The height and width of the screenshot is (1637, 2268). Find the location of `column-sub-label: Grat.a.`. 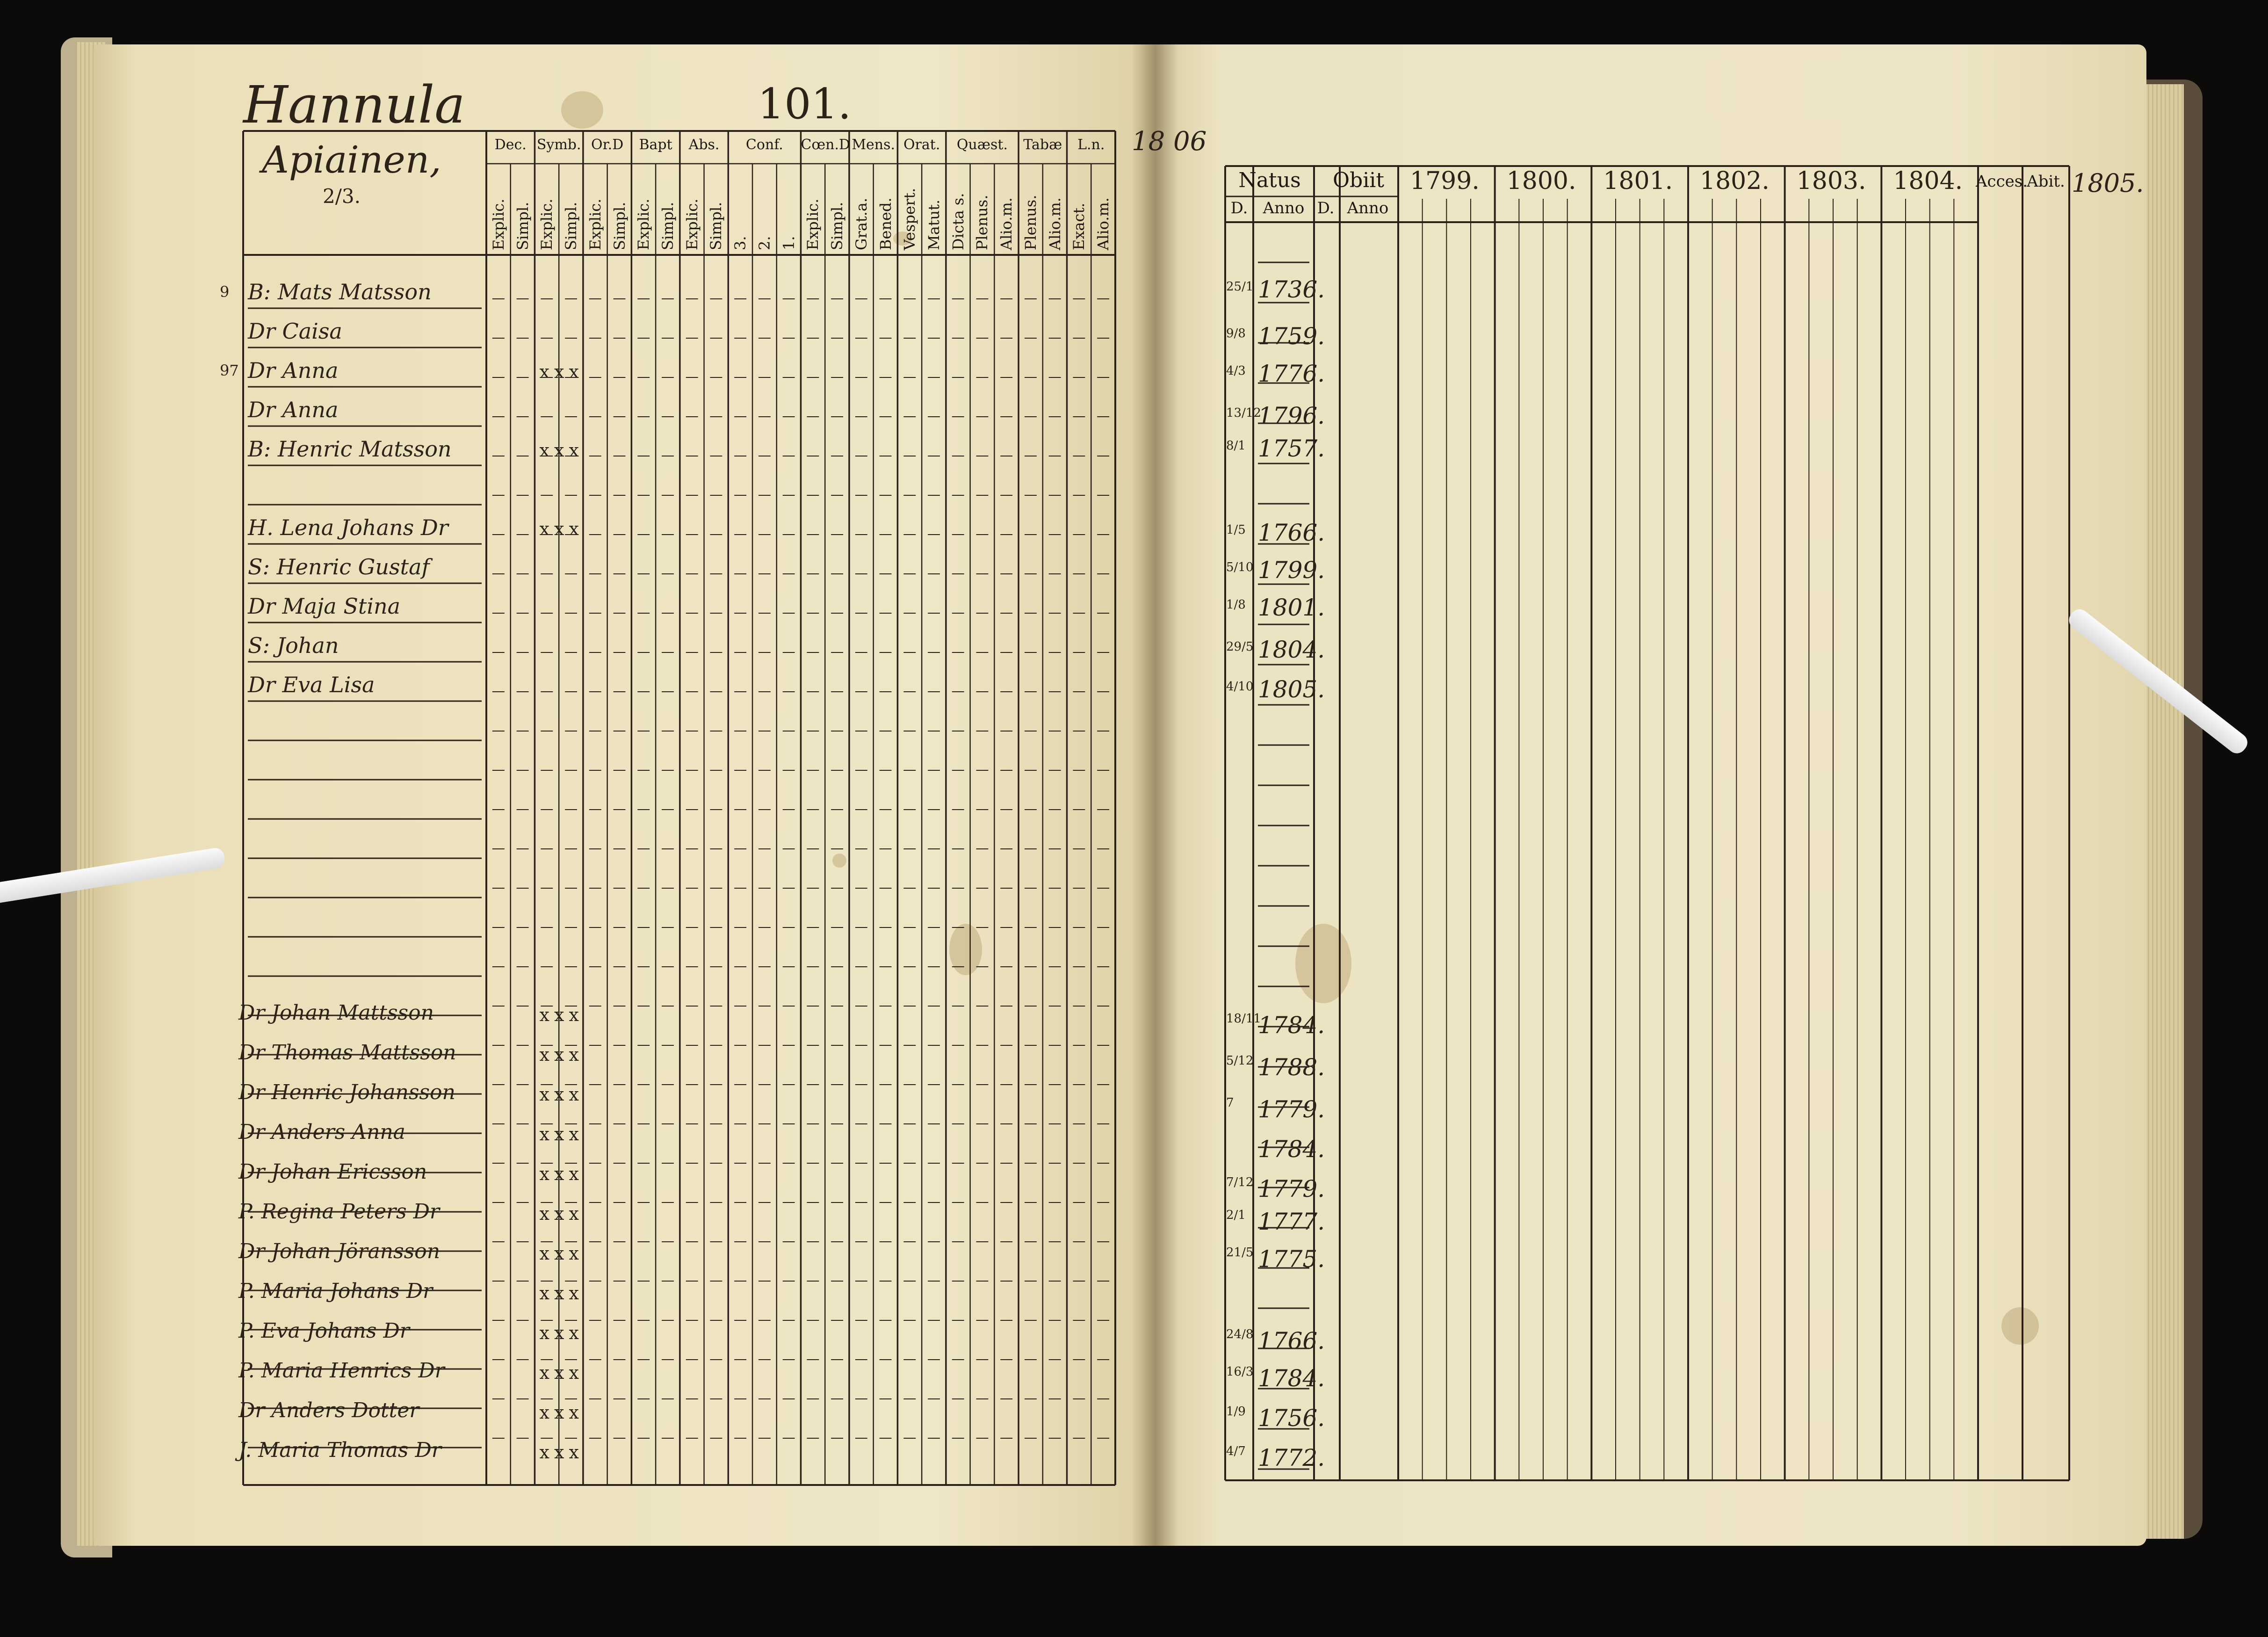

column-sub-label: Grat.a. is located at coordinates (861, 223).